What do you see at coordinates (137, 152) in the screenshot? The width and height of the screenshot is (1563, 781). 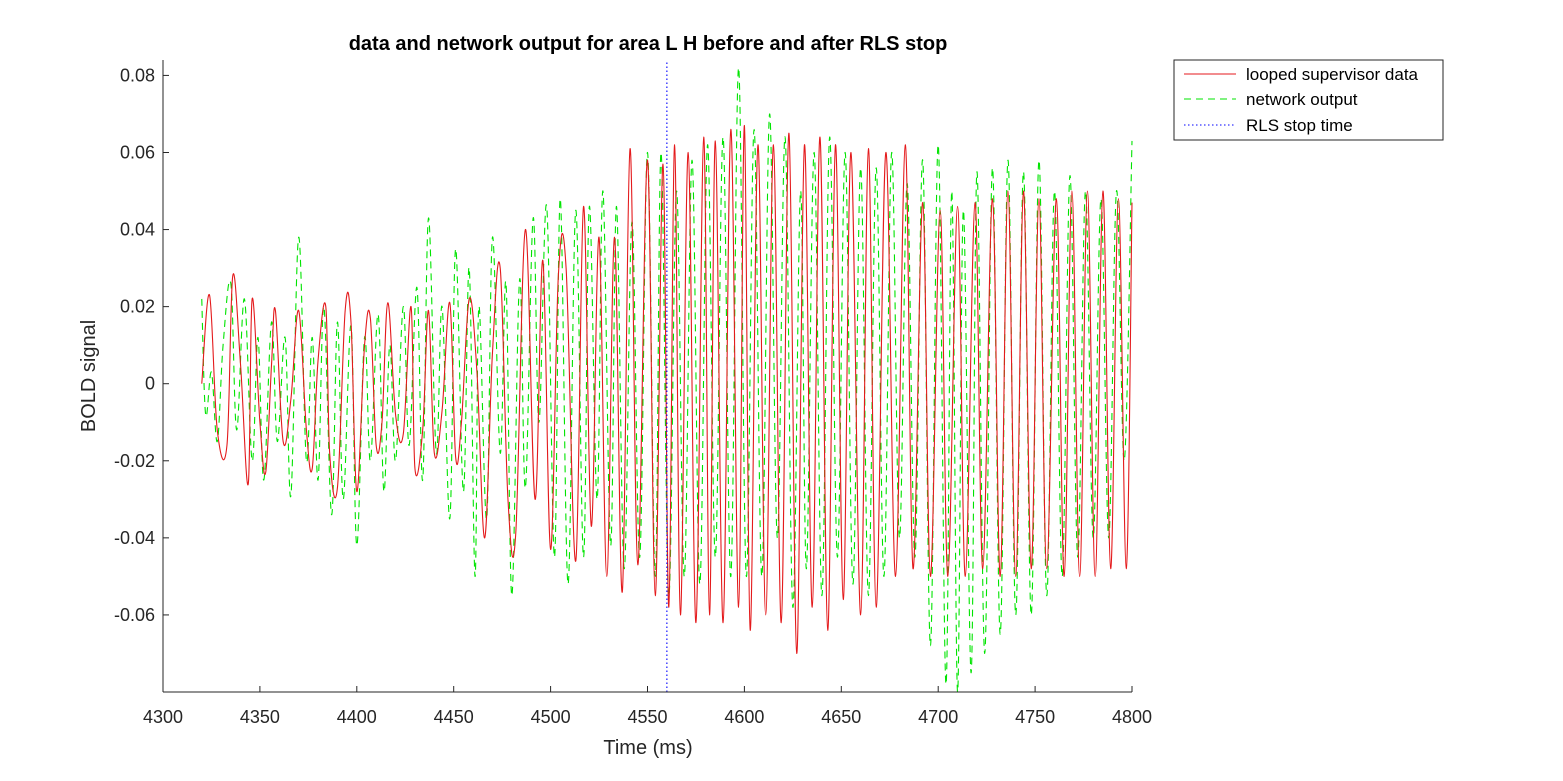 I see `y-tick-label: 0.06` at bounding box center [137, 152].